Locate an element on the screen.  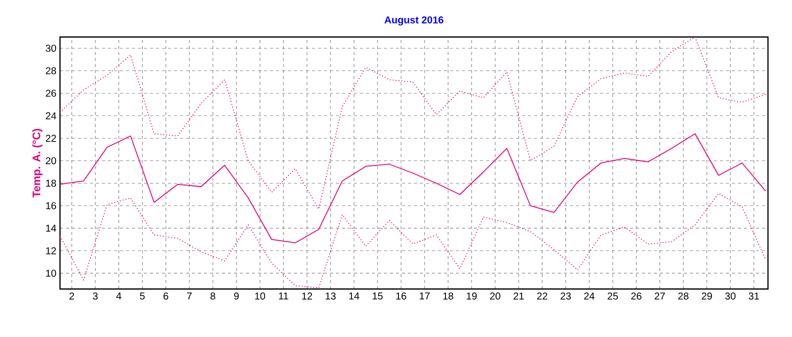
chart-title: August 2016 is located at coordinates (414, 21).